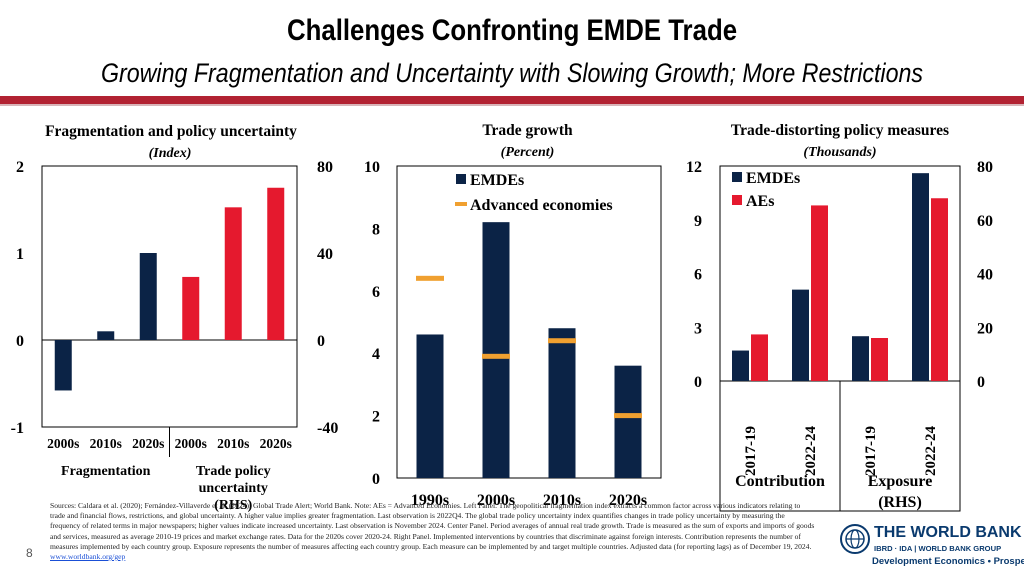  What do you see at coordinates (170, 153) in the screenshot?
I see `left-panel-unit: (Index)` at bounding box center [170, 153].